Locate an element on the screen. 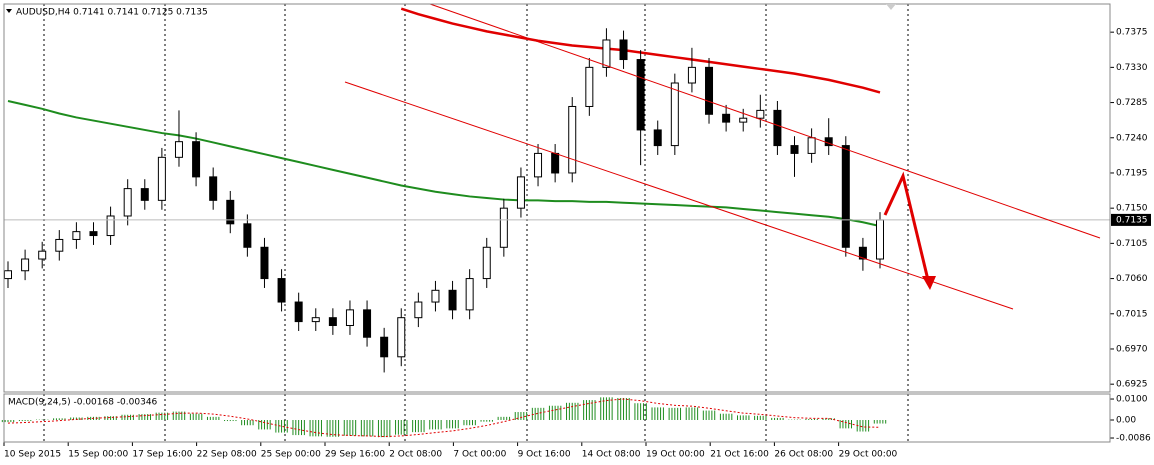 Image resolution: width=1154 pixels, height=465 pixels. x-tick-label: 10 Sep 2015 is located at coordinates (32, 455).